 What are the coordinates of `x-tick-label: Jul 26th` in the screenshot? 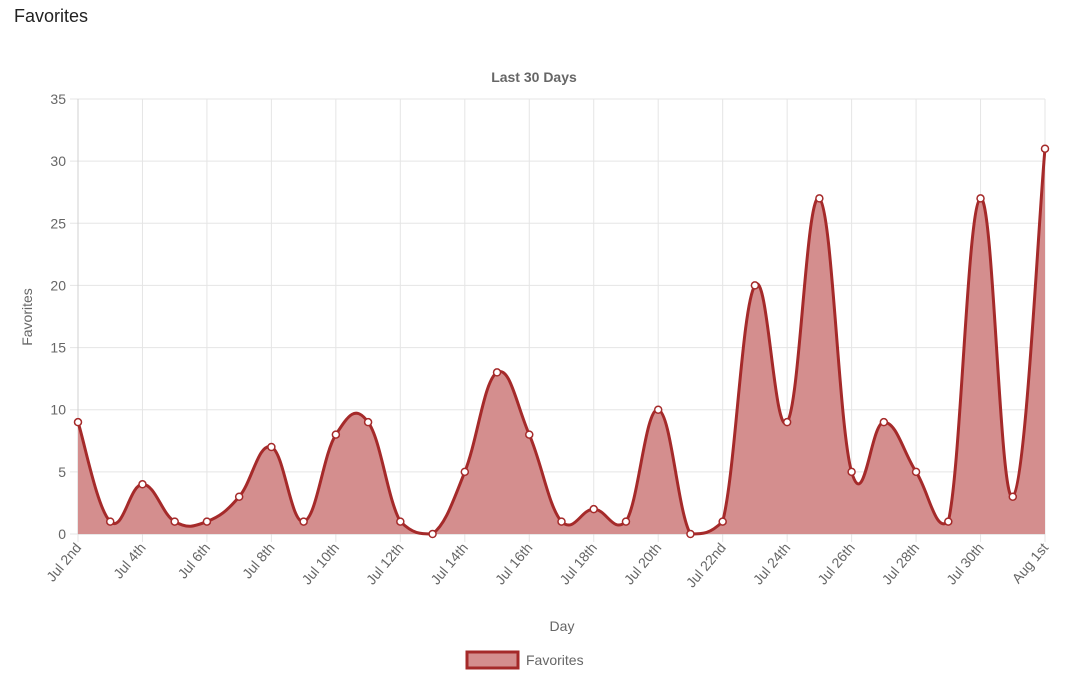 It's located at (836, 564).